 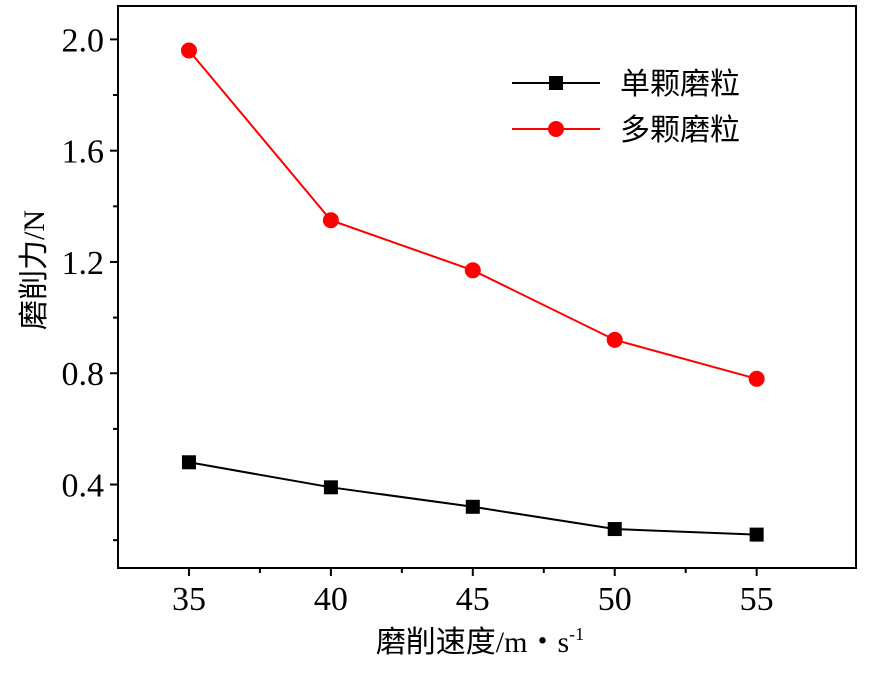 What do you see at coordinates (83, 374) in the screenshot?
I see `y-tick-label: 0.8` at bounding box center [83, 374].